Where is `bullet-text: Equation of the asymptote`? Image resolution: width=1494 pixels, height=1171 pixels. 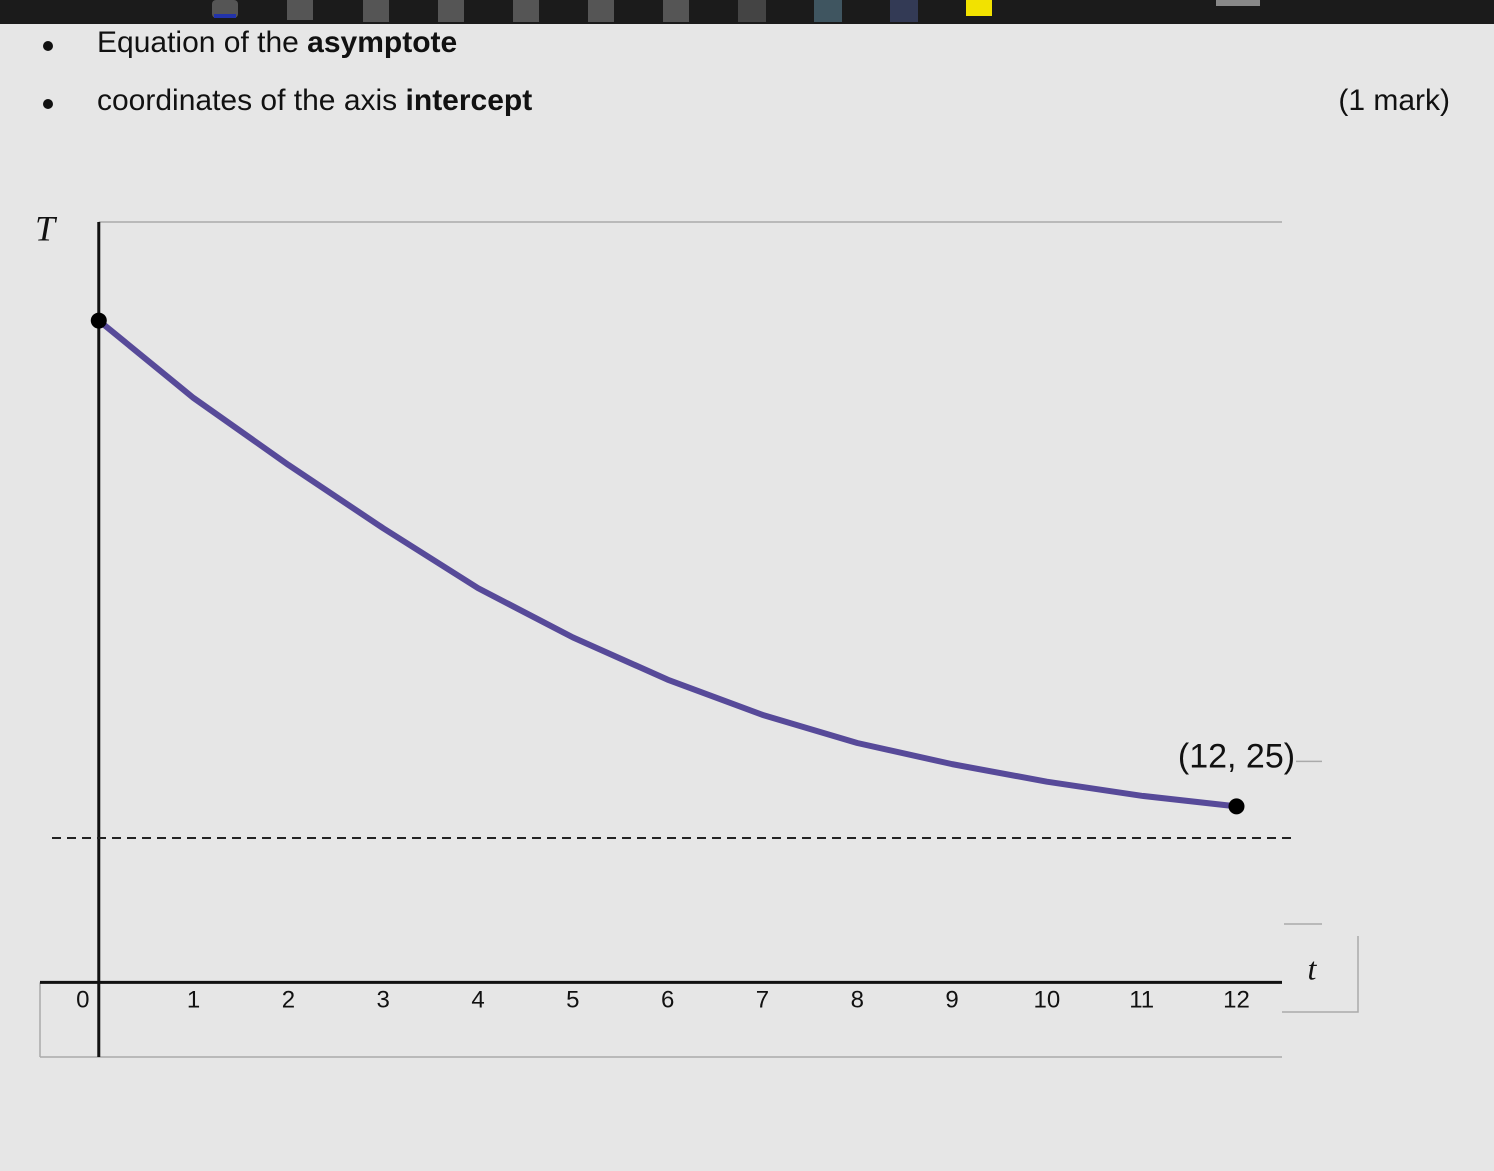
bullet-text: Equation of the asymptote is located at coordinates (277, 42).